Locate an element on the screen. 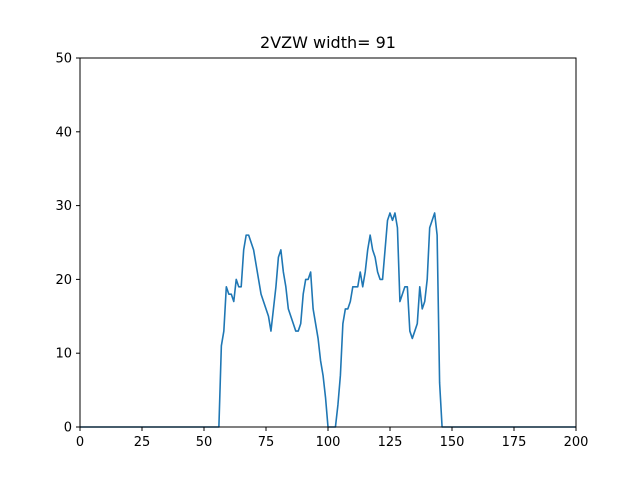 Image resolution: width=640 pixels, height=480 pixels. x-tick-label: 75 is located at coordinates (266, 442).